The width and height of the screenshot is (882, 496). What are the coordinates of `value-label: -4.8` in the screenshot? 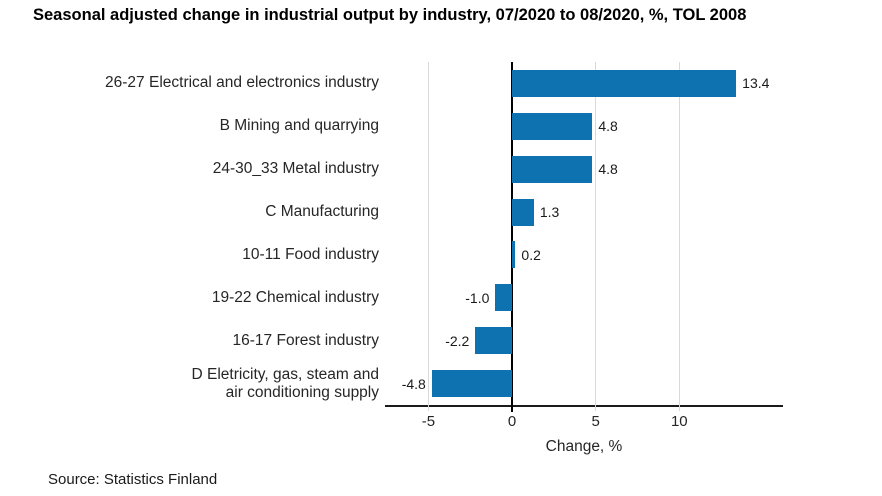 It's located at (413, 383).